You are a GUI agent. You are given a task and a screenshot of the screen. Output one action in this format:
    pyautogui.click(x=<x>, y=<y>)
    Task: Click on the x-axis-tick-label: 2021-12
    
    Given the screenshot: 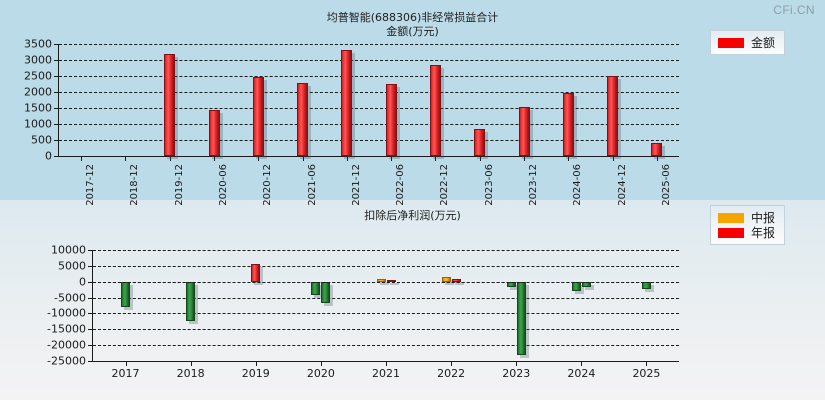 What is the action you would take?
    pyautogui.click(x=356, y=185)
    